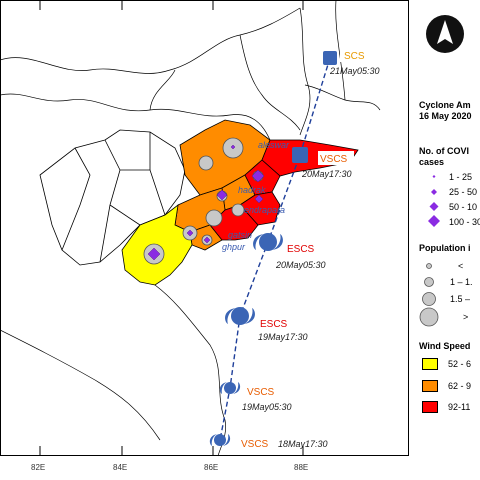 The width and height of the screenshot is (480, 480). Describe the element at coordinates (354, 56) in the screenshot. I see `track-category-0: SCS` at that location.